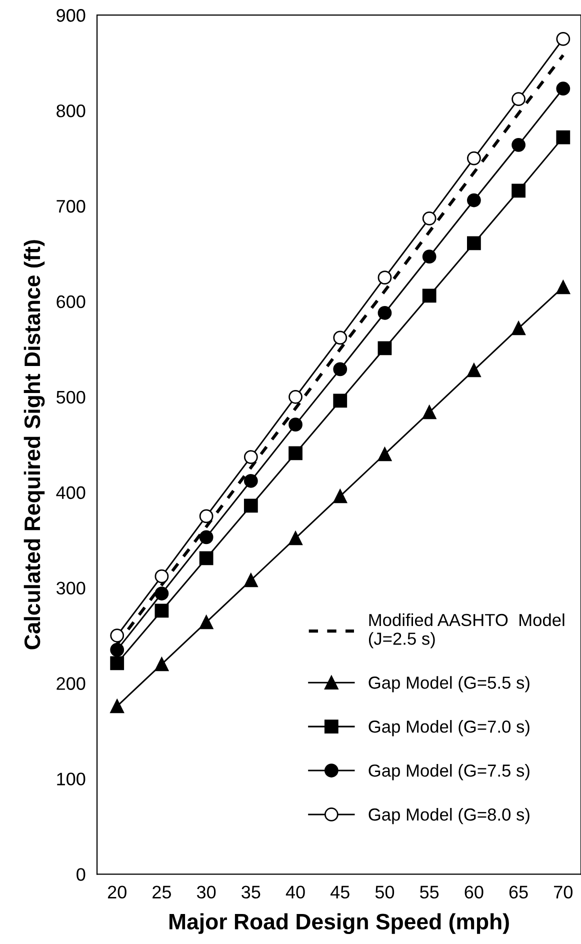 The image size is (581, 944). What do you see at coordinates (161, 892) in the screenshot?
I see `x-tick-label: 25` at bounding box center [161, 892].